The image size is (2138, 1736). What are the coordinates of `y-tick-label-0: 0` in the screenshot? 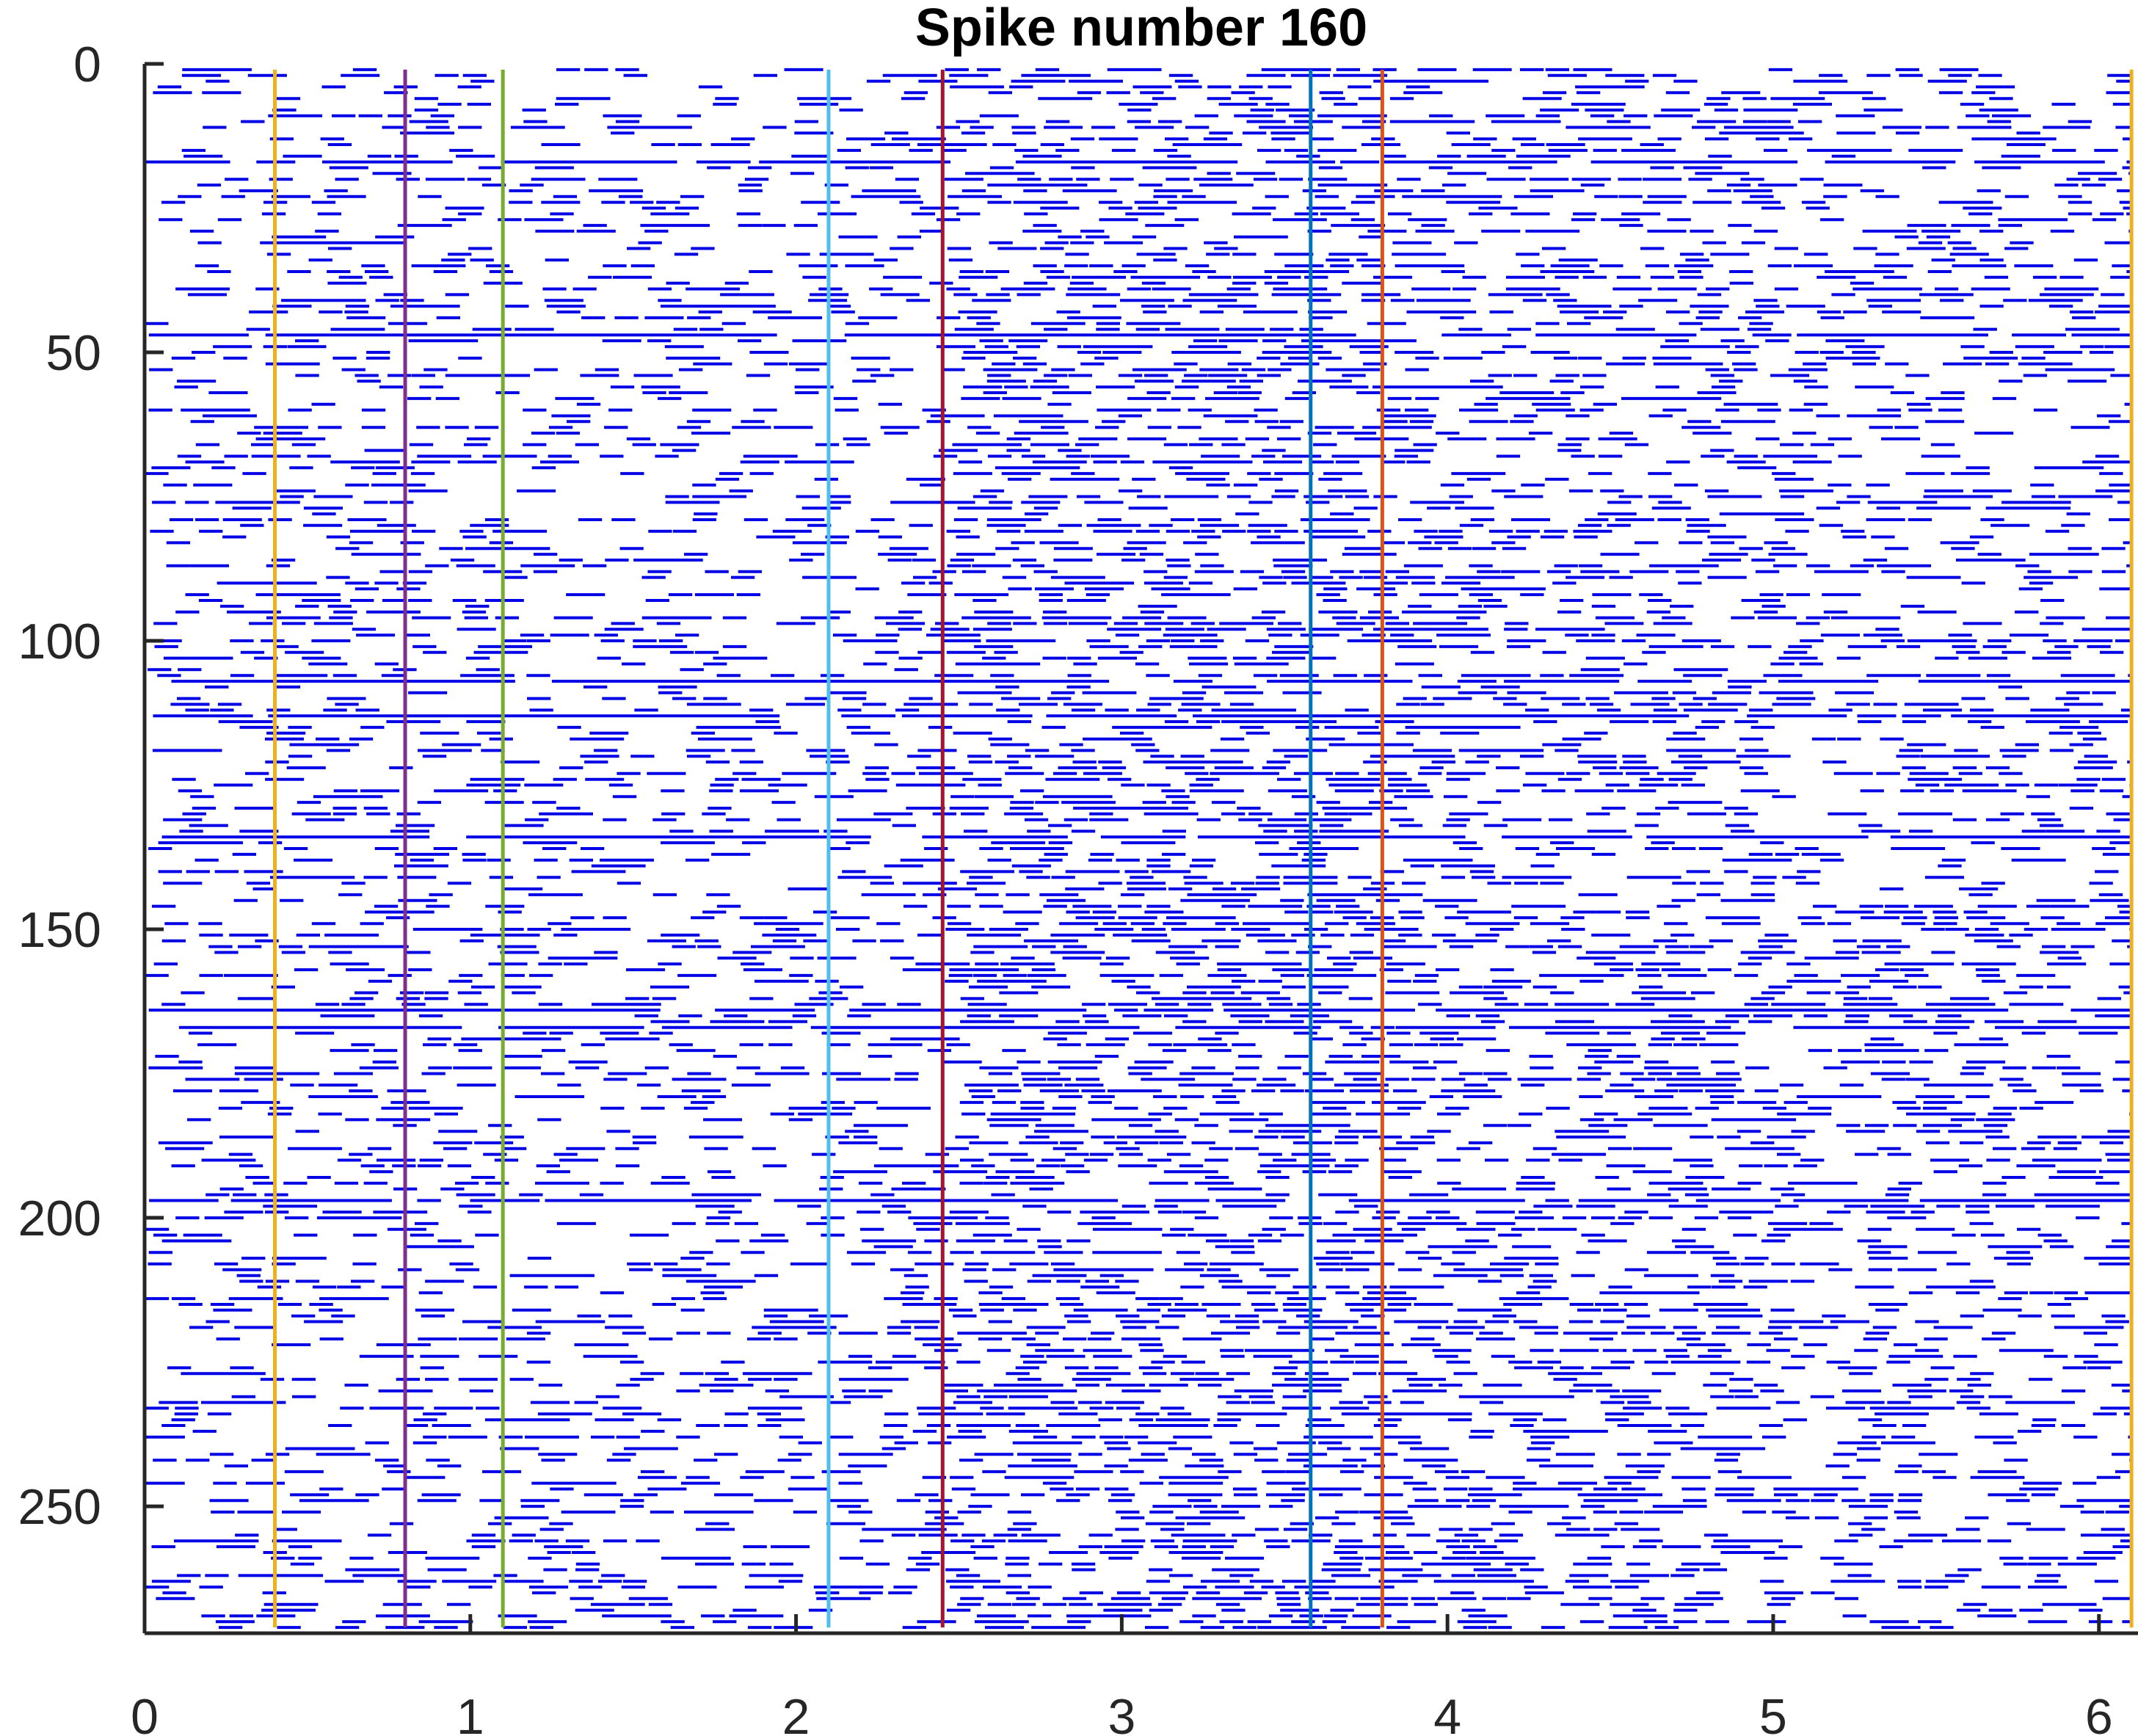 It's located at (87, 64).